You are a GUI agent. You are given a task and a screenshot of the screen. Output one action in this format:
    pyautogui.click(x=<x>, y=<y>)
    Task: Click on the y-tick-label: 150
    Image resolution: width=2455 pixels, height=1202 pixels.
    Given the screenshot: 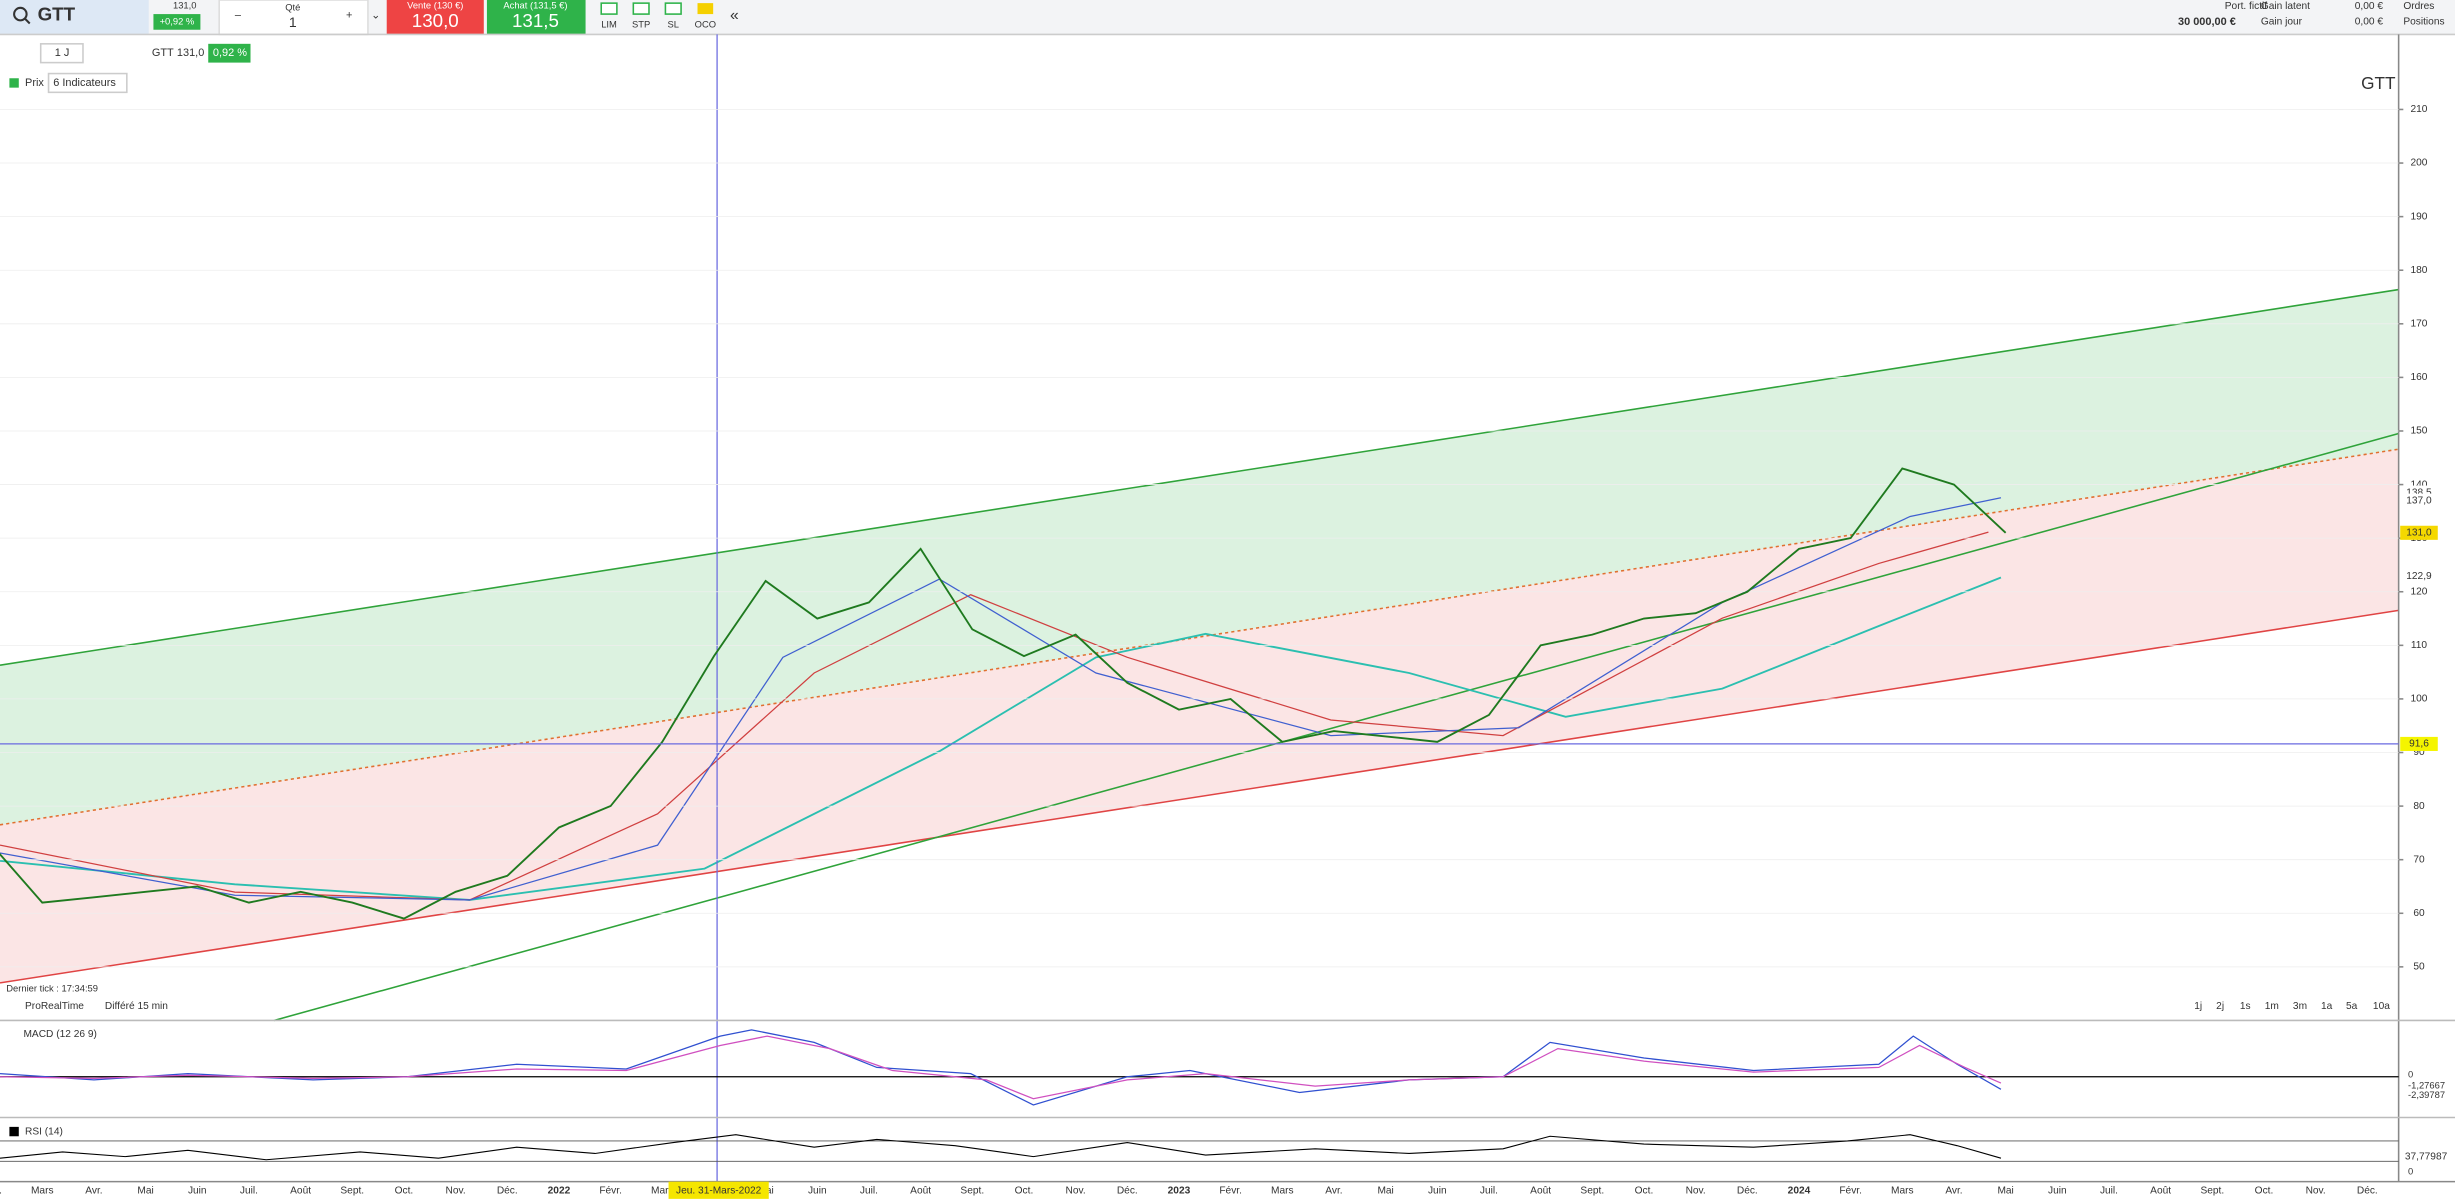 What is the action you would take?
    pyautogui.click(x=2419, y=431)
    